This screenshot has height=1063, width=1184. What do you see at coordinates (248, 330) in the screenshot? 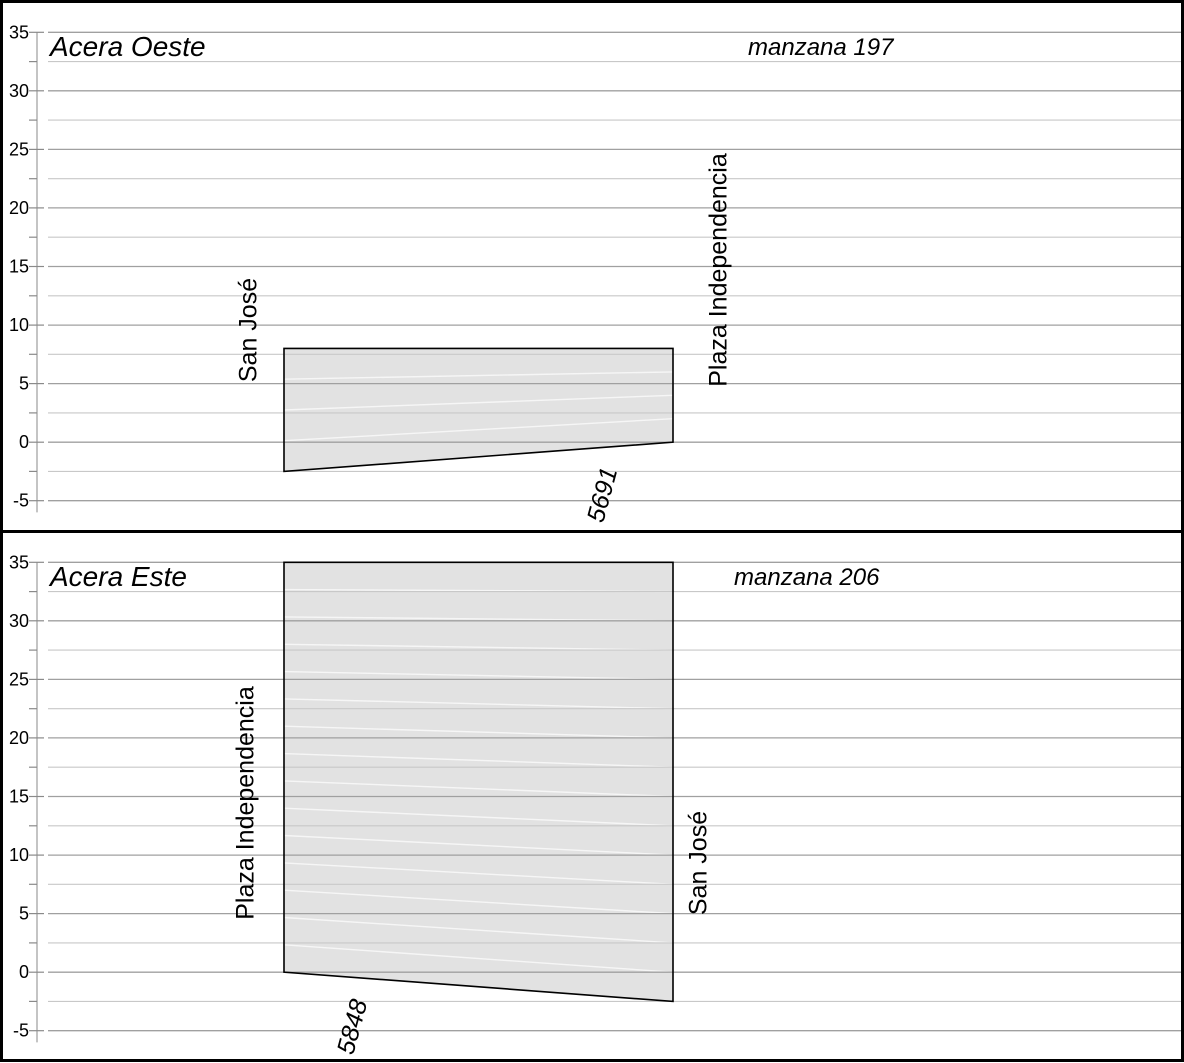
I see `street-label-left: San José` at bounding box center [248, 330].